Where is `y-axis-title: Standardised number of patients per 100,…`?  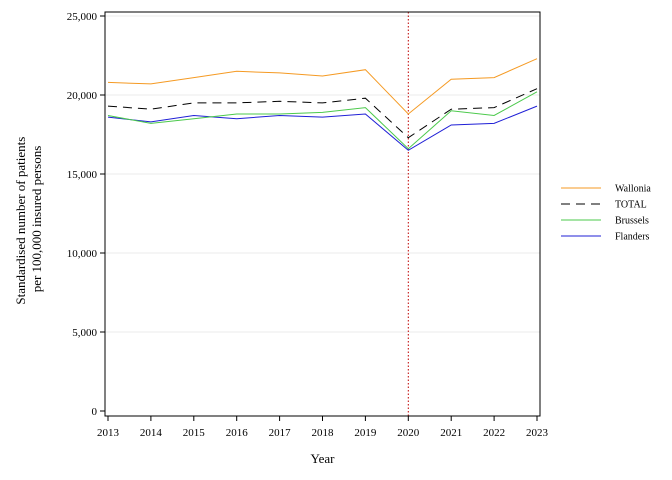
y-axis-title: Standardised number of patients per 100,… is located at coordinates (28, 218).